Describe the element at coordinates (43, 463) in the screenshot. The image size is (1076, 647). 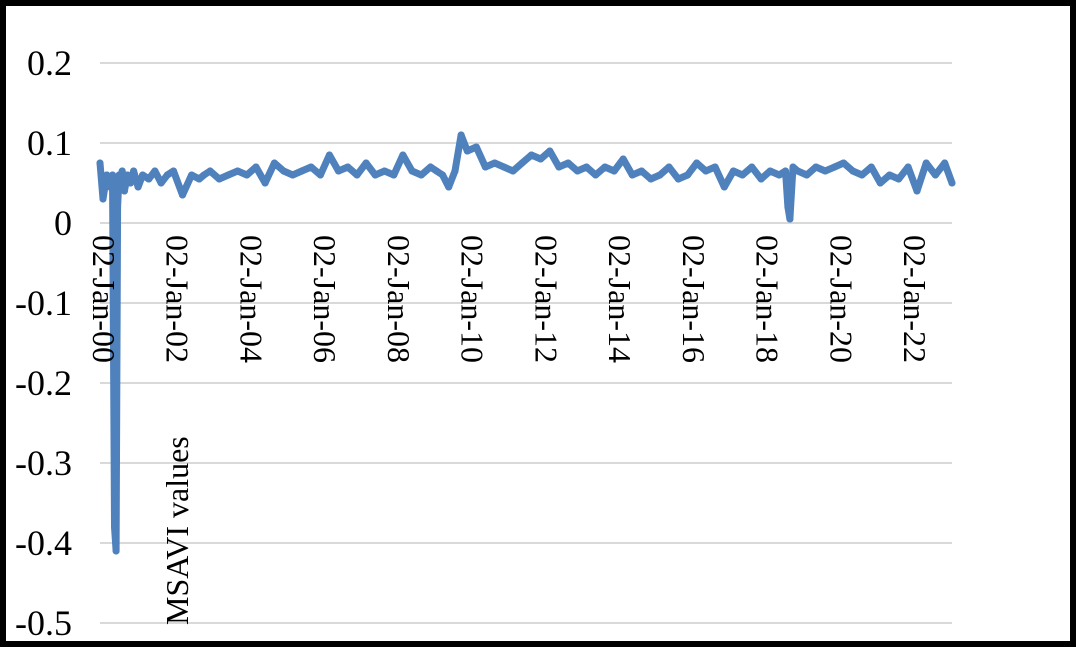
I see `y-tick-label: -0.3` at that location.